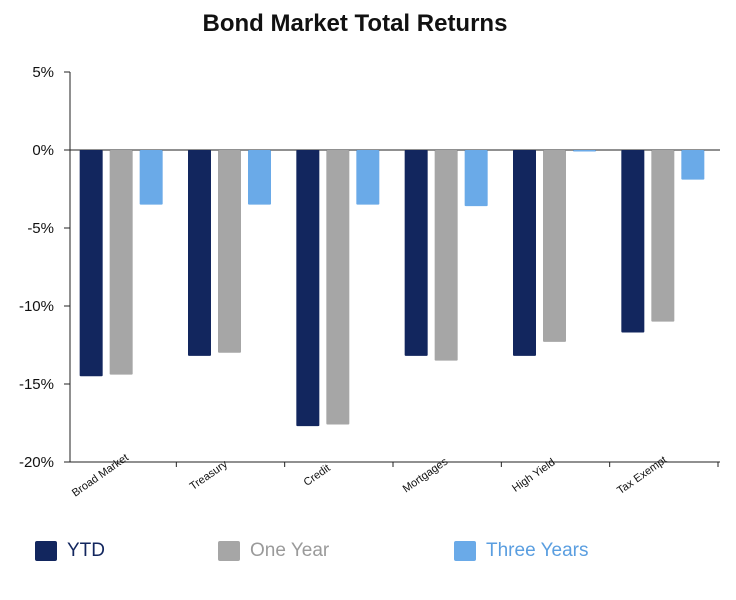  I want to click on y-tick-label: -20%, so click(36, 462).